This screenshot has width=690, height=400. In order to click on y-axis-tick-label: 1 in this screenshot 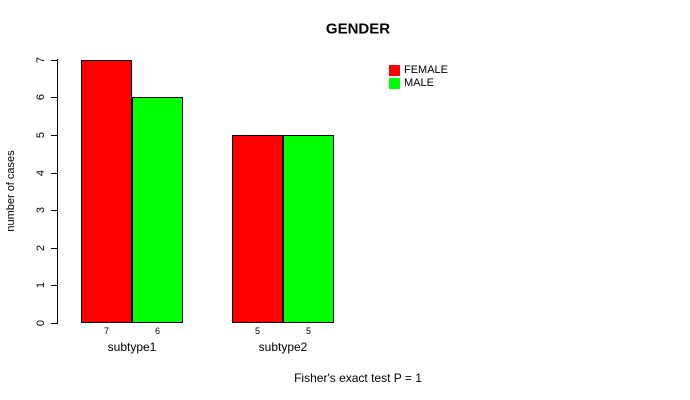, I will do `click(41, 285)`.